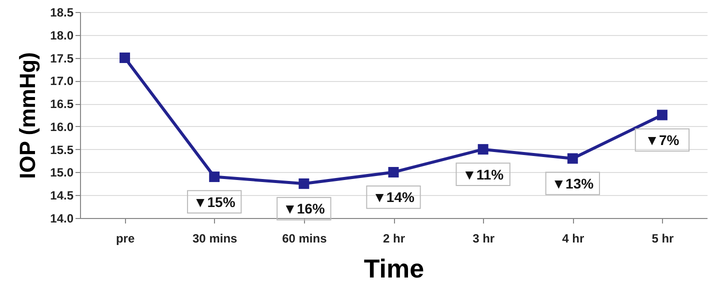 The image size is (708, 285). Describe the element at coordinates (62, 149) in the screenshot. I see `y-tick-label: 15.5` at that location.